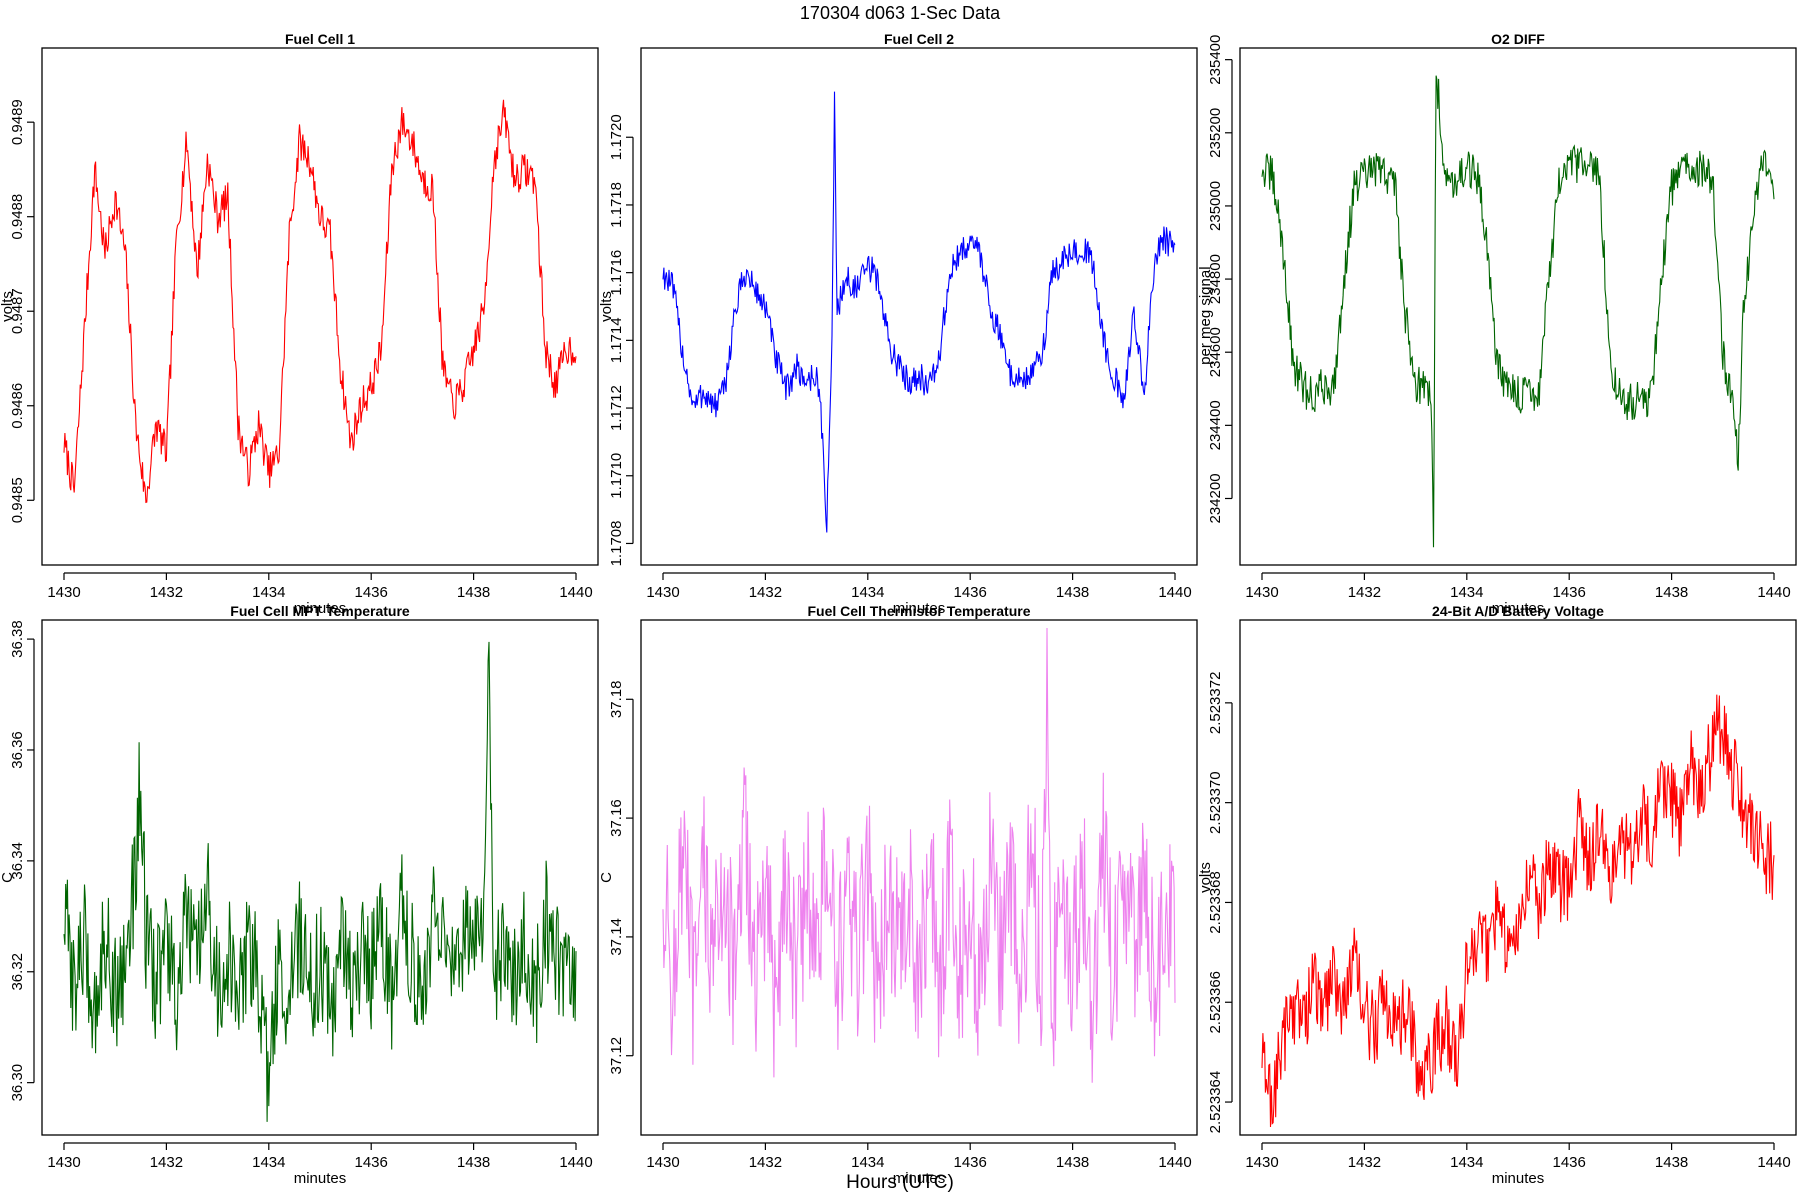 This screenshot has height=1200, width=1800. Describe the element at coordinates (616, 340) in the screenshot. I see `y-tick-label: 1.1714` at that location.